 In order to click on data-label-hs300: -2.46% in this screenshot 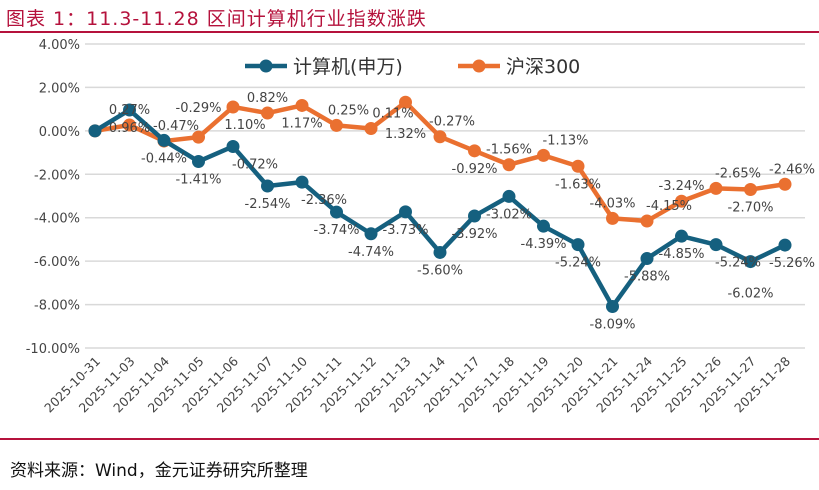, I will do `click(792, 169)`.